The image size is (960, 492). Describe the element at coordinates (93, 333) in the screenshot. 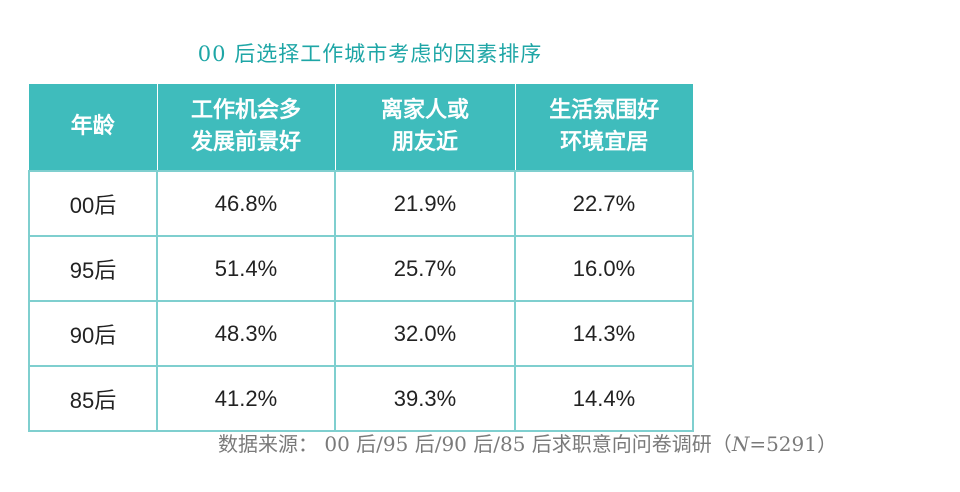

I see `row-age-cell: 90后` at that location.